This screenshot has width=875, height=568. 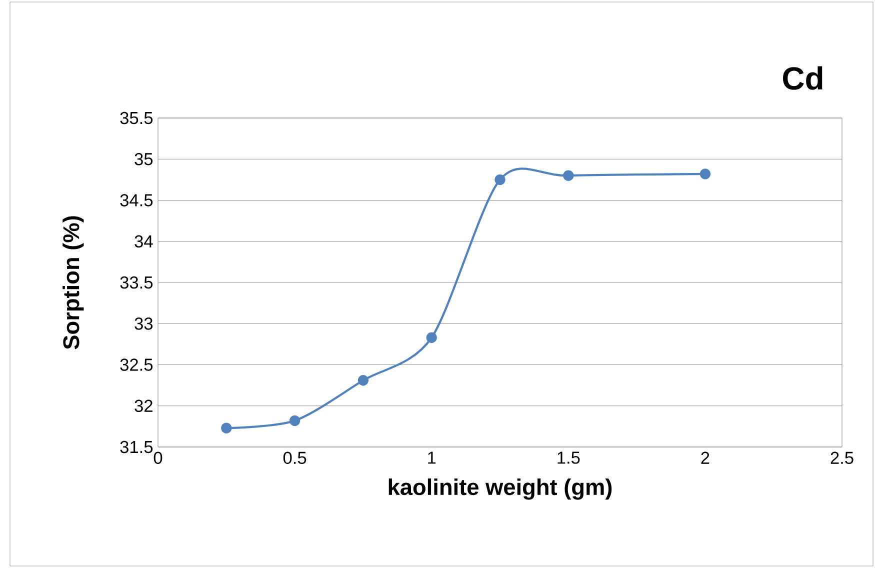 I want to click on x-tick-label: 1.5, so click(x=569, y=458).